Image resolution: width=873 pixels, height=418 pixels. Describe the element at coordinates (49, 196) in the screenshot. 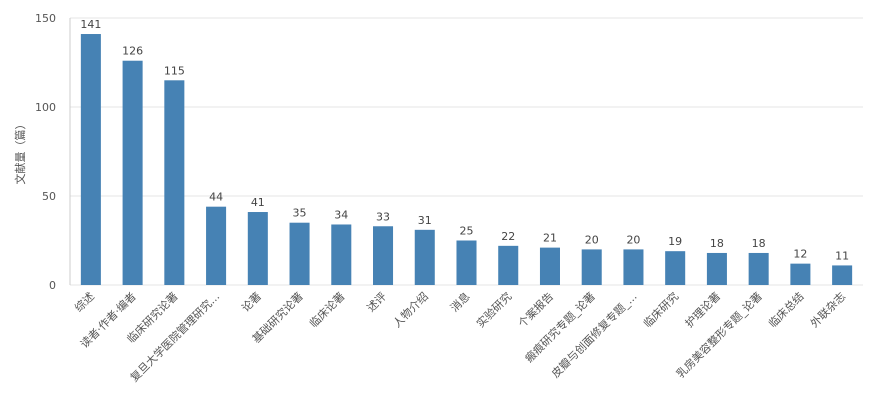

I see `y-tick-label: 50` at that location.